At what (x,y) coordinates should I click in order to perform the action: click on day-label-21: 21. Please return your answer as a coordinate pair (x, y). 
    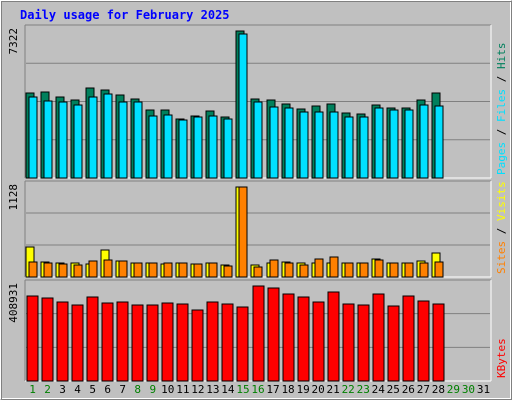
    Looking at the image, I should click on (333, 389).